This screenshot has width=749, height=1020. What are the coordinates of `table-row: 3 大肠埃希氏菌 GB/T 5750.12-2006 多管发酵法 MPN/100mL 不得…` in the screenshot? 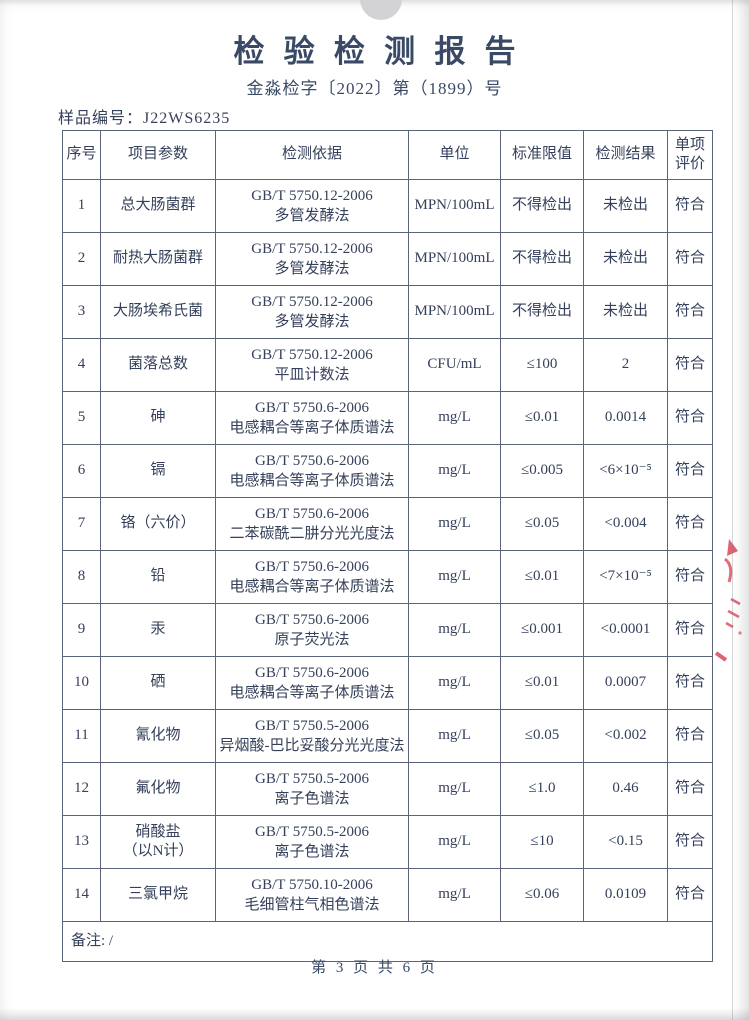 It's located at (387, 312).